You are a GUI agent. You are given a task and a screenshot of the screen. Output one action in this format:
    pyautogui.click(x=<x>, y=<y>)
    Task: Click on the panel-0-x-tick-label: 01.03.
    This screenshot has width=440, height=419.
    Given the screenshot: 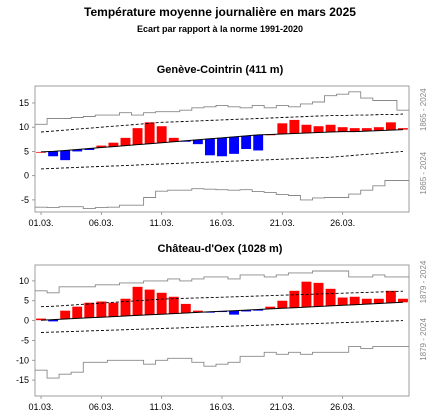 What is the action you would take?
    pyautogui.click(x=41, y=223)
    